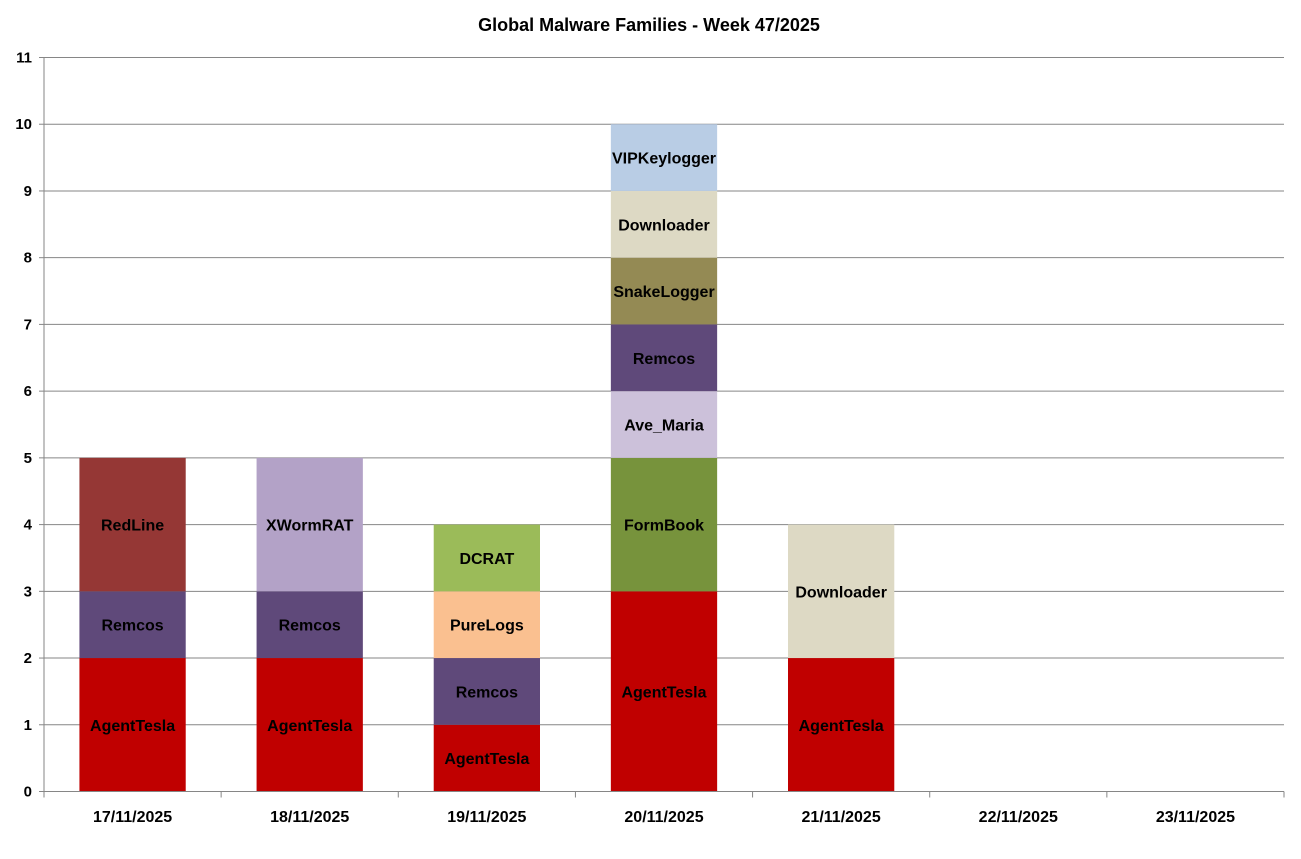 The width and height of the screenshot is (1301, 859). I want to click on y-tick-label-7: 7, so click(28, 324).